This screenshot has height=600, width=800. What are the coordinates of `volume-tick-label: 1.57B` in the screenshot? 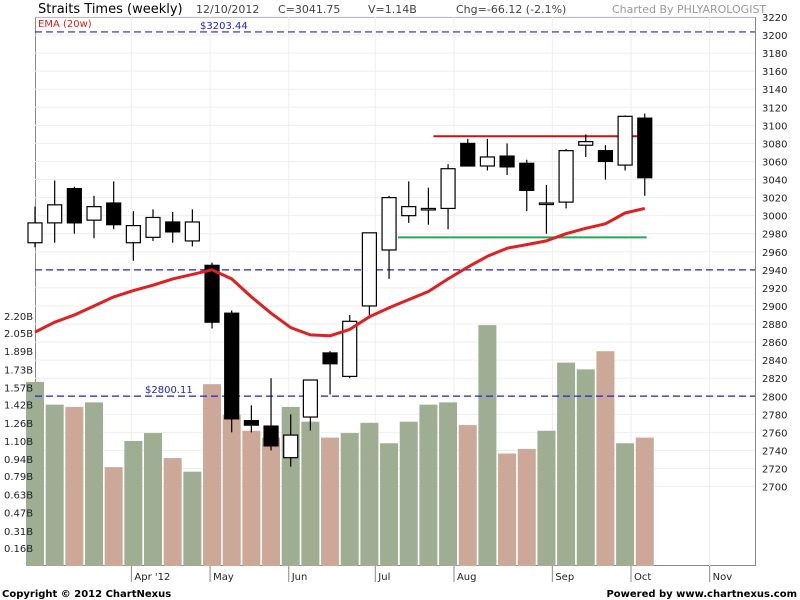 It's located at (18, 389).